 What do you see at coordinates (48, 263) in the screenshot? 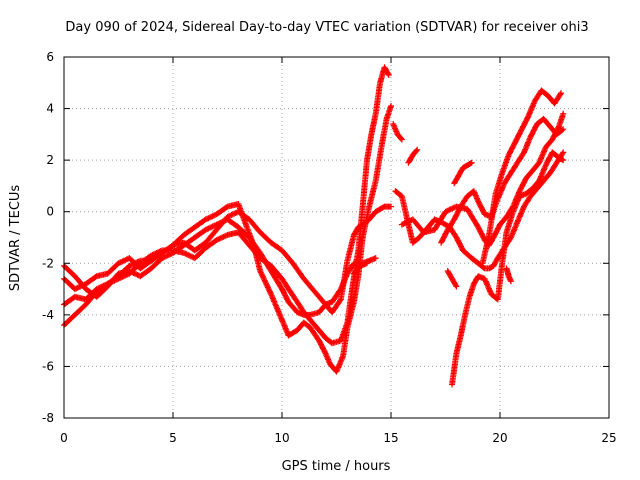
I see `y-tick-label: -2` at bounding box center [48, 263].